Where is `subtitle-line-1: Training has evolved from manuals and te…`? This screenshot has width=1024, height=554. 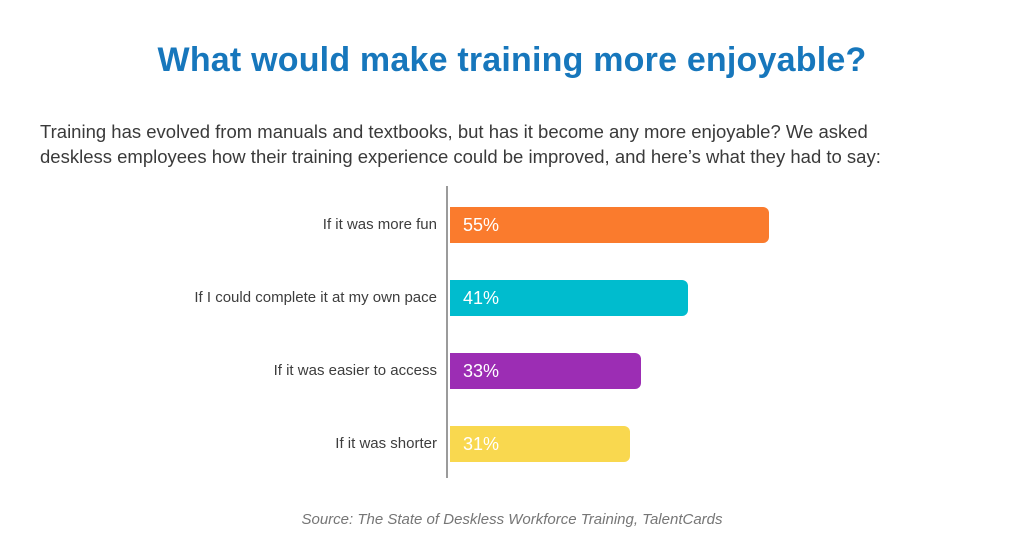
subtitle-line-1: Training has evolved from manuals and te… is located at coordinates (454, 131).